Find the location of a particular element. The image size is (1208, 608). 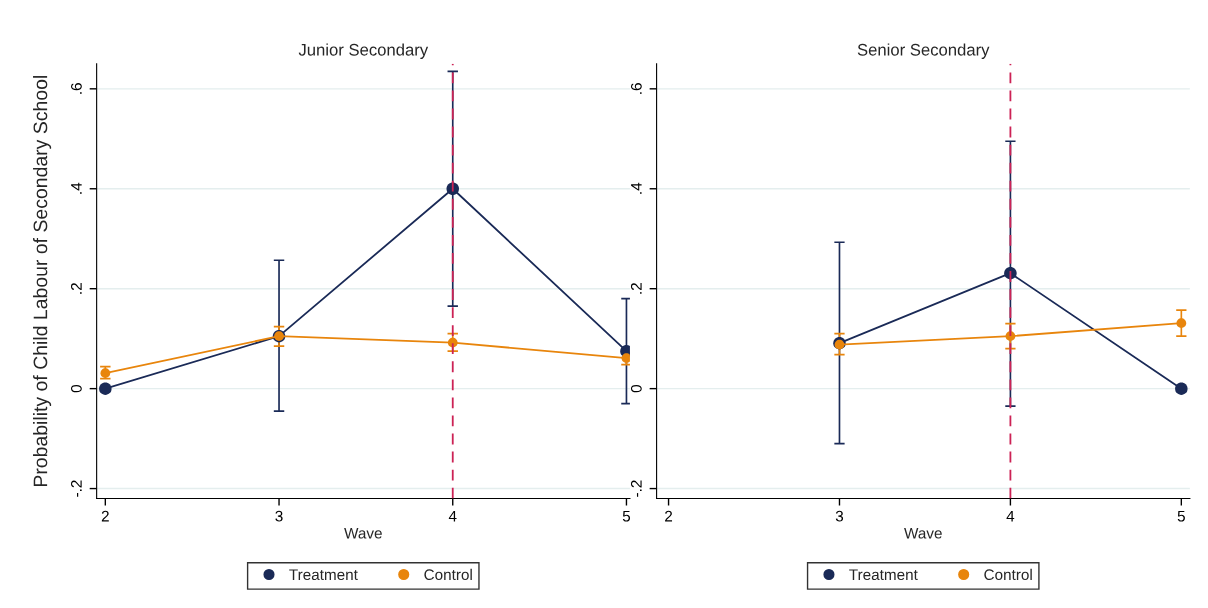

chart-title: Senior Secondary is located at coordinates (923, 51).